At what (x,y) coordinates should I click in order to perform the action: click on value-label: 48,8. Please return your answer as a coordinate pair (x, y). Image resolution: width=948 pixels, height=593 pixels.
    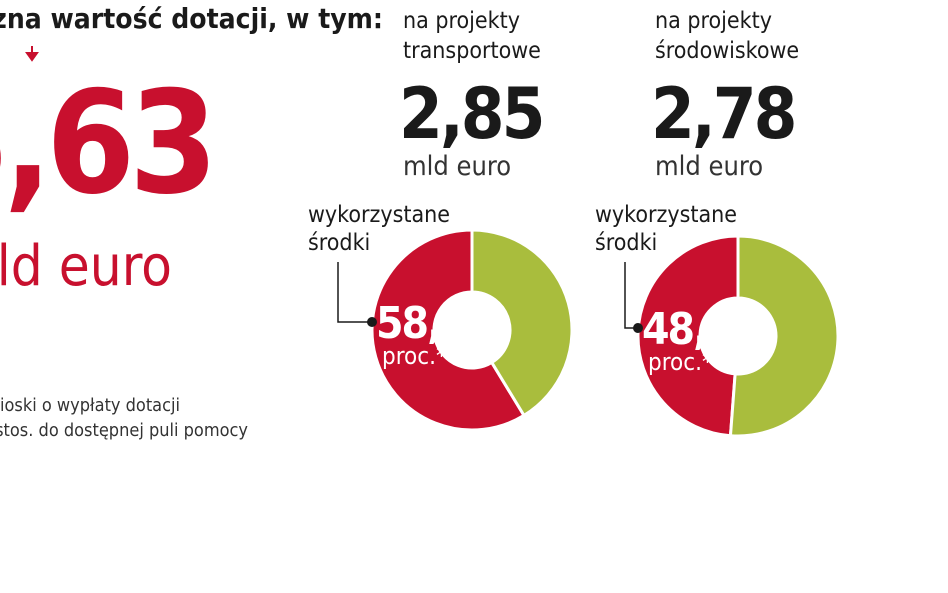
    Looking at the image, I should click on (687, 329).